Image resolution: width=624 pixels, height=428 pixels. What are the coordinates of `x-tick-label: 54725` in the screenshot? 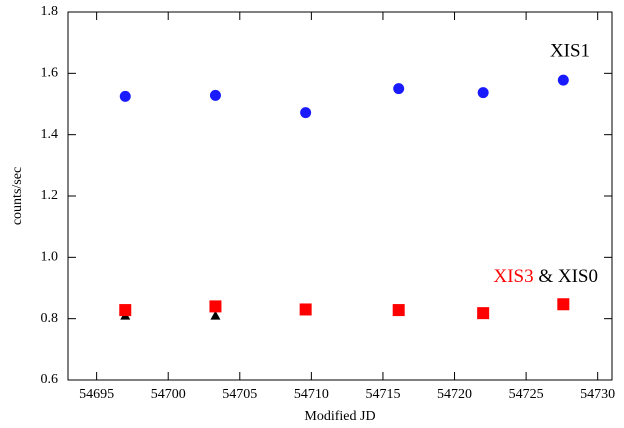 It's located at (526, 394).